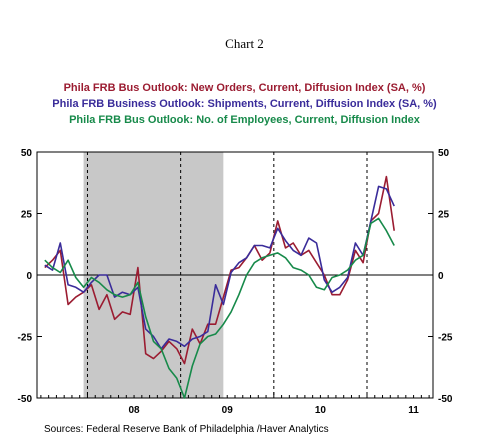 This screenshot has height=444, width=489. Describe the element at coordinates (228, 410) in the screenshot. I see `x-tick-label: 09` at that location.